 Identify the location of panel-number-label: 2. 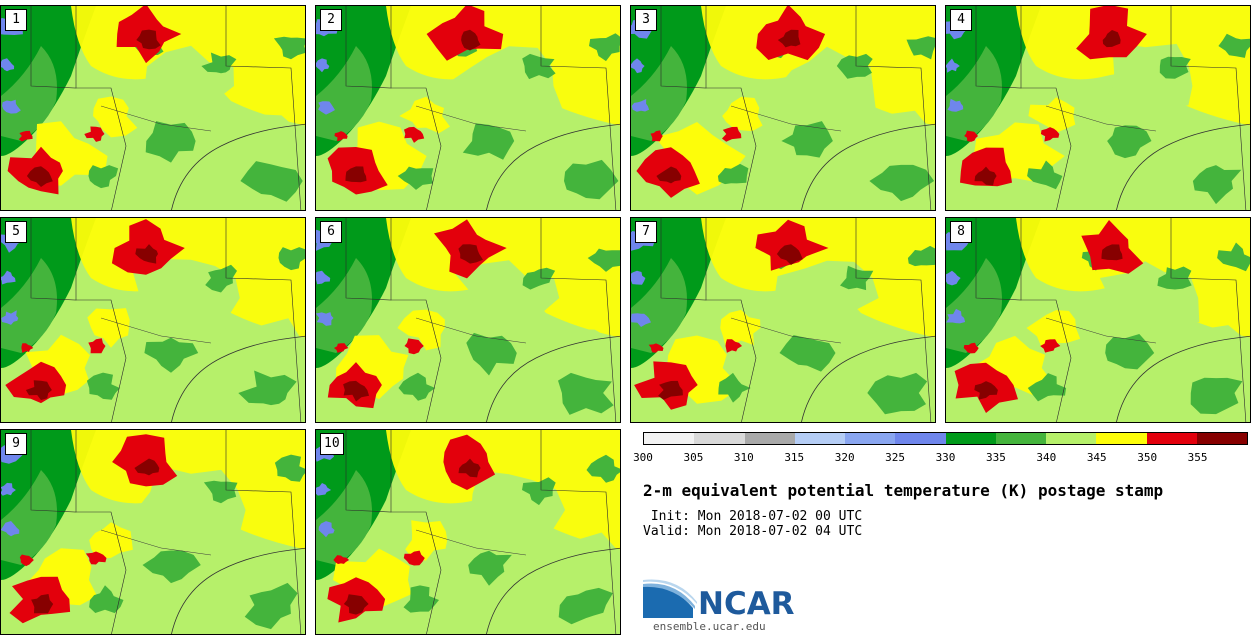
(331, 20).